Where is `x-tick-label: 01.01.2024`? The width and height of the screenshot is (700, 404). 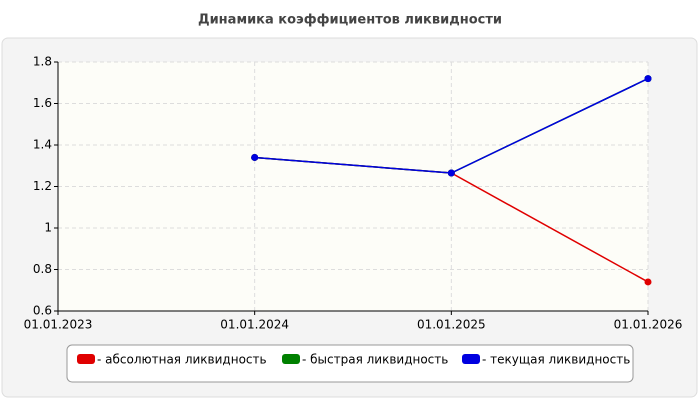 x-tick-label: 01.01.2024 is located at coordinates (254, 325).